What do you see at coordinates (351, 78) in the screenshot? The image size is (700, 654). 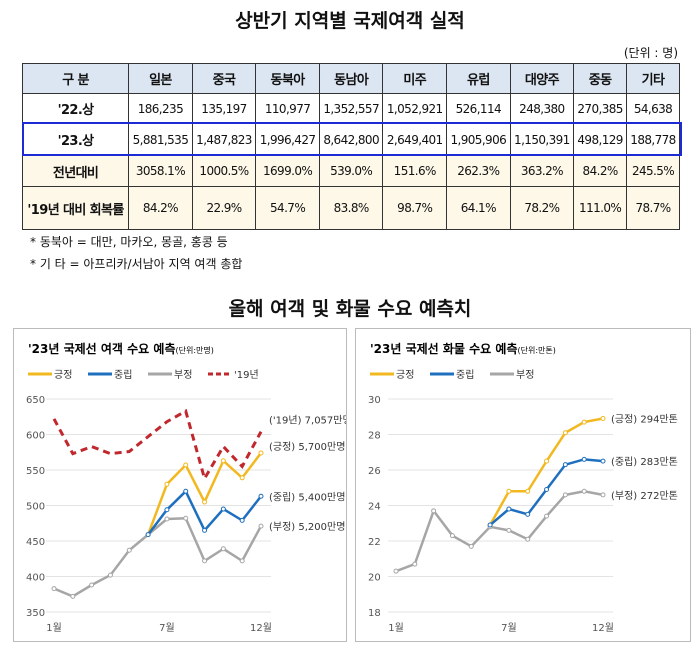 I see `column-header: 동남아` at bounding box center [351, 78].